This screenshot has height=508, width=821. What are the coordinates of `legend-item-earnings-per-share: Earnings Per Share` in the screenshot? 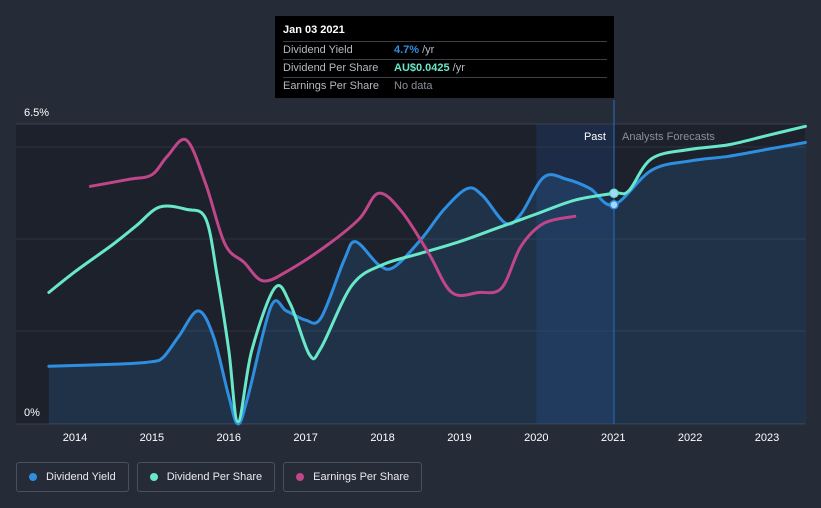 It's located at (353, 477).